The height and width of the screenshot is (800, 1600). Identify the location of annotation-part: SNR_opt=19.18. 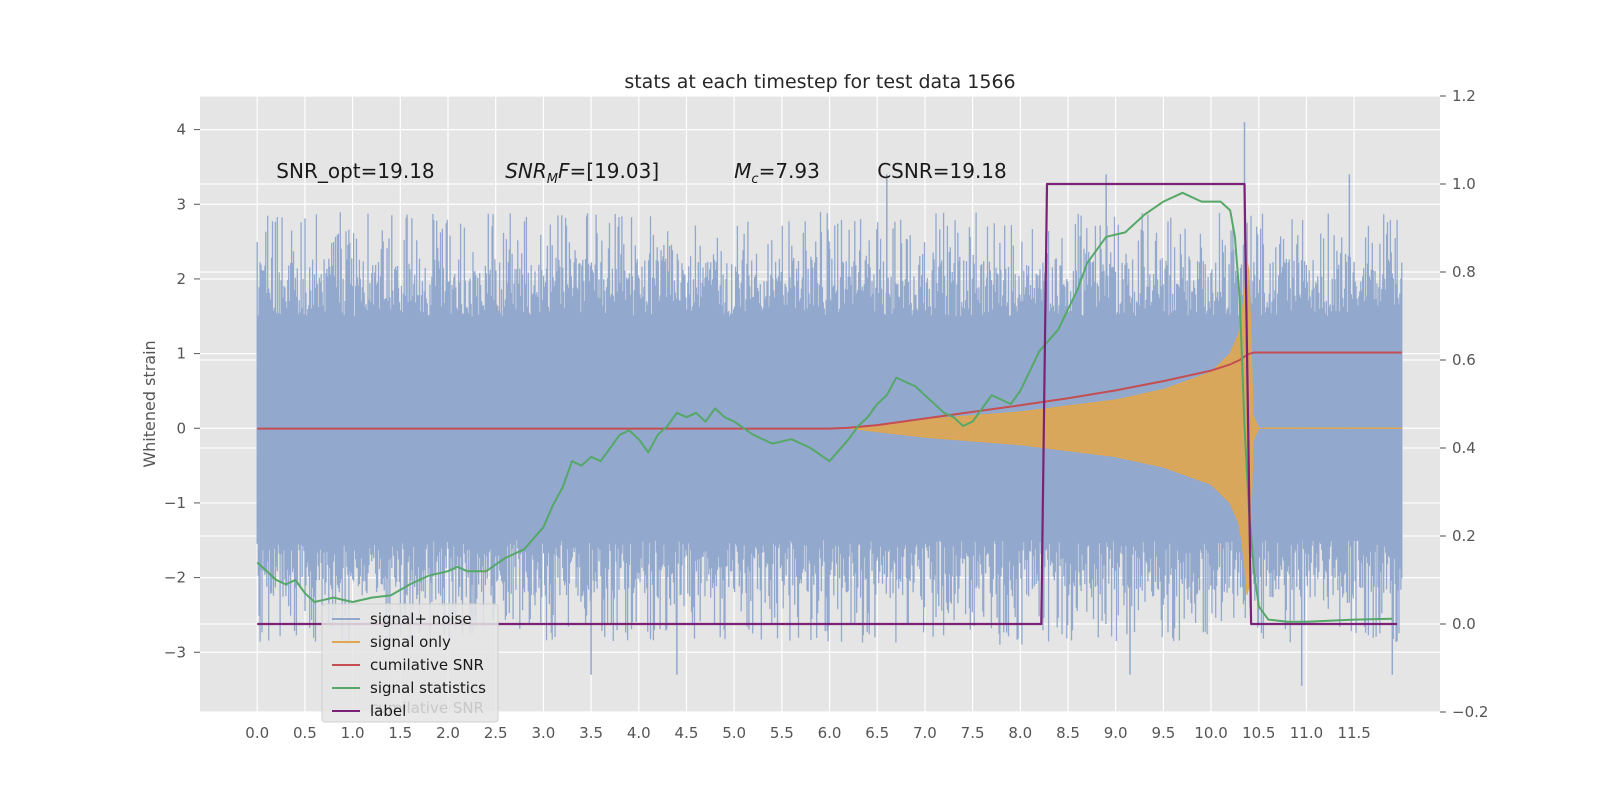
(355, 171).